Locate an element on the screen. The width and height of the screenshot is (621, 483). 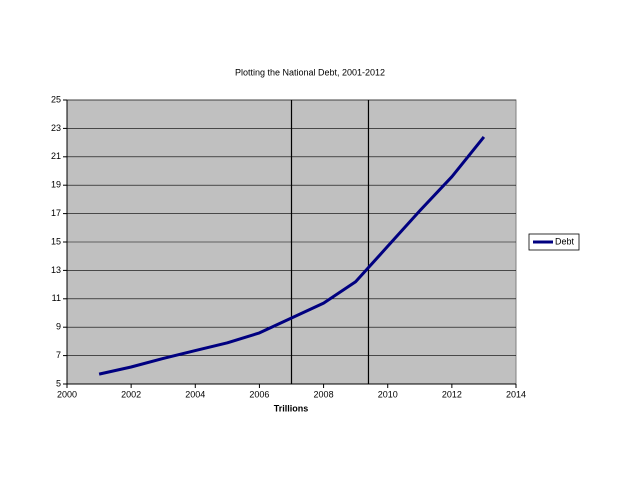
y-tick-label: 25 is located at coordinates (56, 99).